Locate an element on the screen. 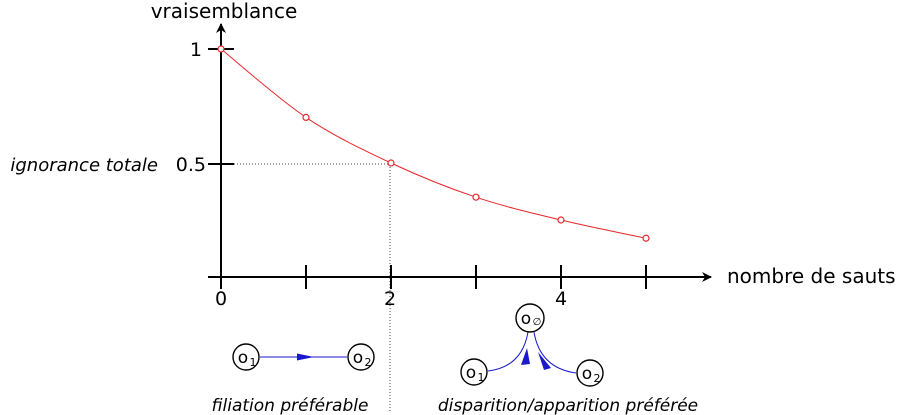  node-o1-left-sub: 1 is located at coordinates (253, 362).